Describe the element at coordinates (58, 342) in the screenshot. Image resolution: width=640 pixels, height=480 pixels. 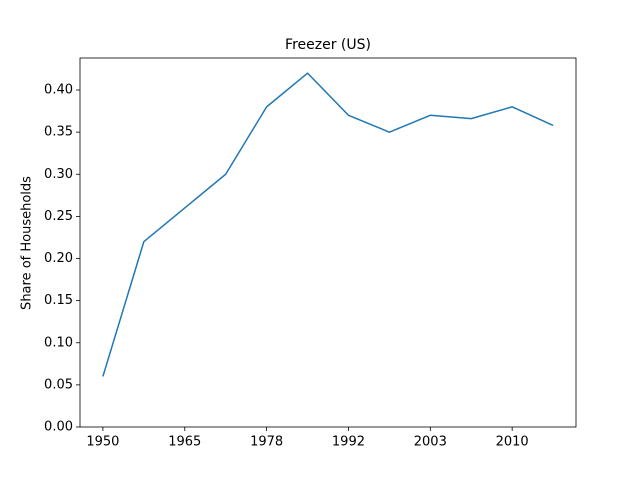
I see `y-tick-label: 0.10` at that location.